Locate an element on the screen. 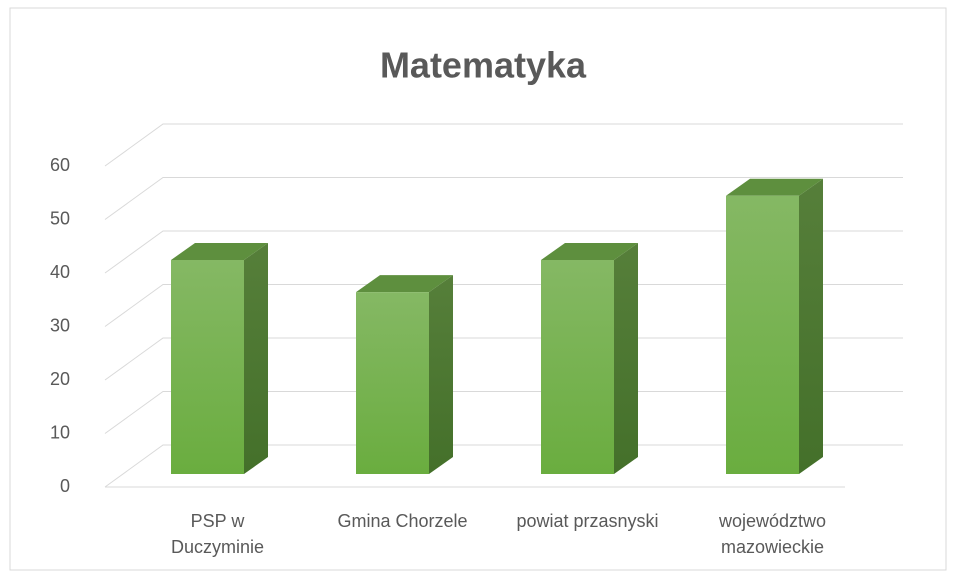 The height and width of the screenshot is (577, 956). x-tick-label: Gmina Chorzele is located at coordinates (402, 521).